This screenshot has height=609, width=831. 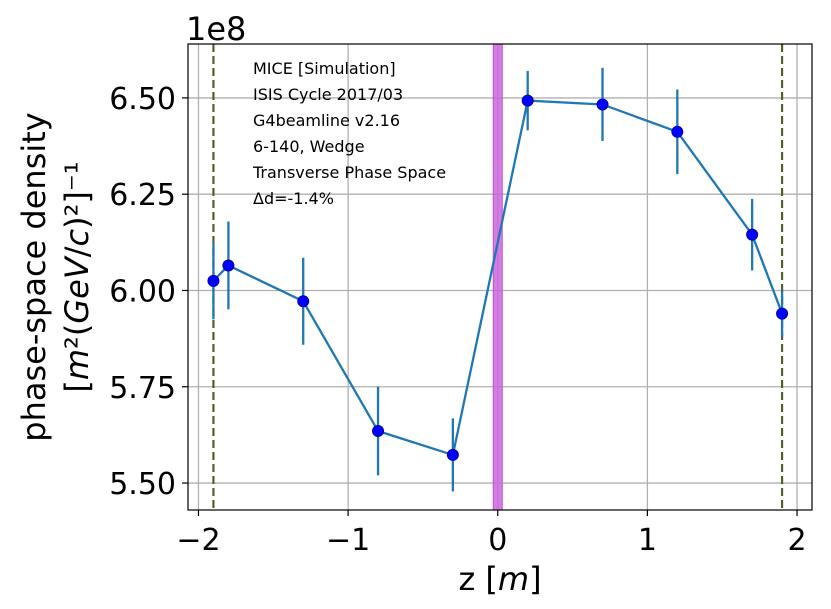 What do you see at coordinates (142, 195) in the screenshot?
I see `y-tick-label: 6.25` at bounding box center [142, 195].